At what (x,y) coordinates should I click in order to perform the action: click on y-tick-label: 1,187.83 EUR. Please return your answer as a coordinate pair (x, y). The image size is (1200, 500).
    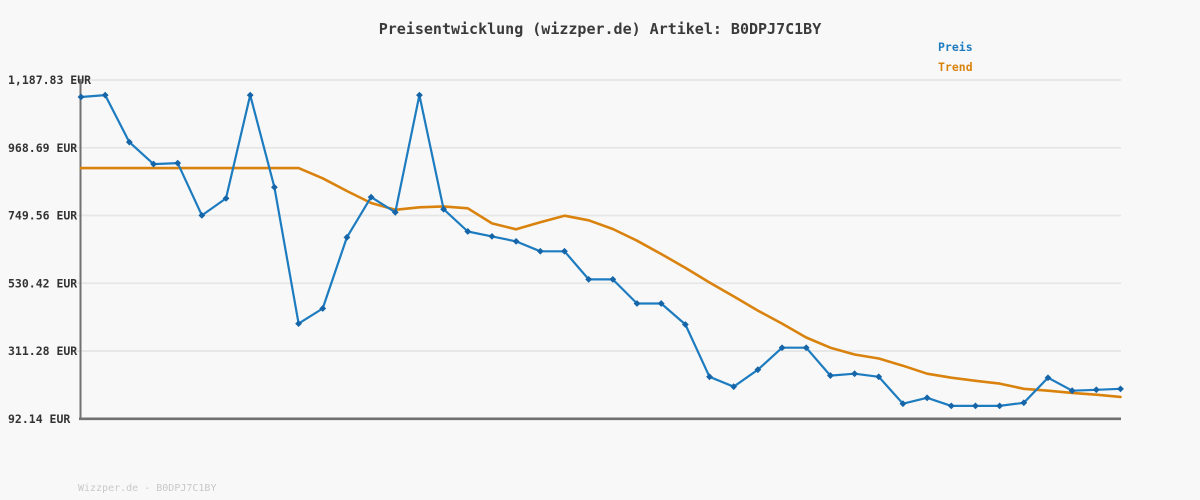
    Looking at the image, I should click on (49, 80).